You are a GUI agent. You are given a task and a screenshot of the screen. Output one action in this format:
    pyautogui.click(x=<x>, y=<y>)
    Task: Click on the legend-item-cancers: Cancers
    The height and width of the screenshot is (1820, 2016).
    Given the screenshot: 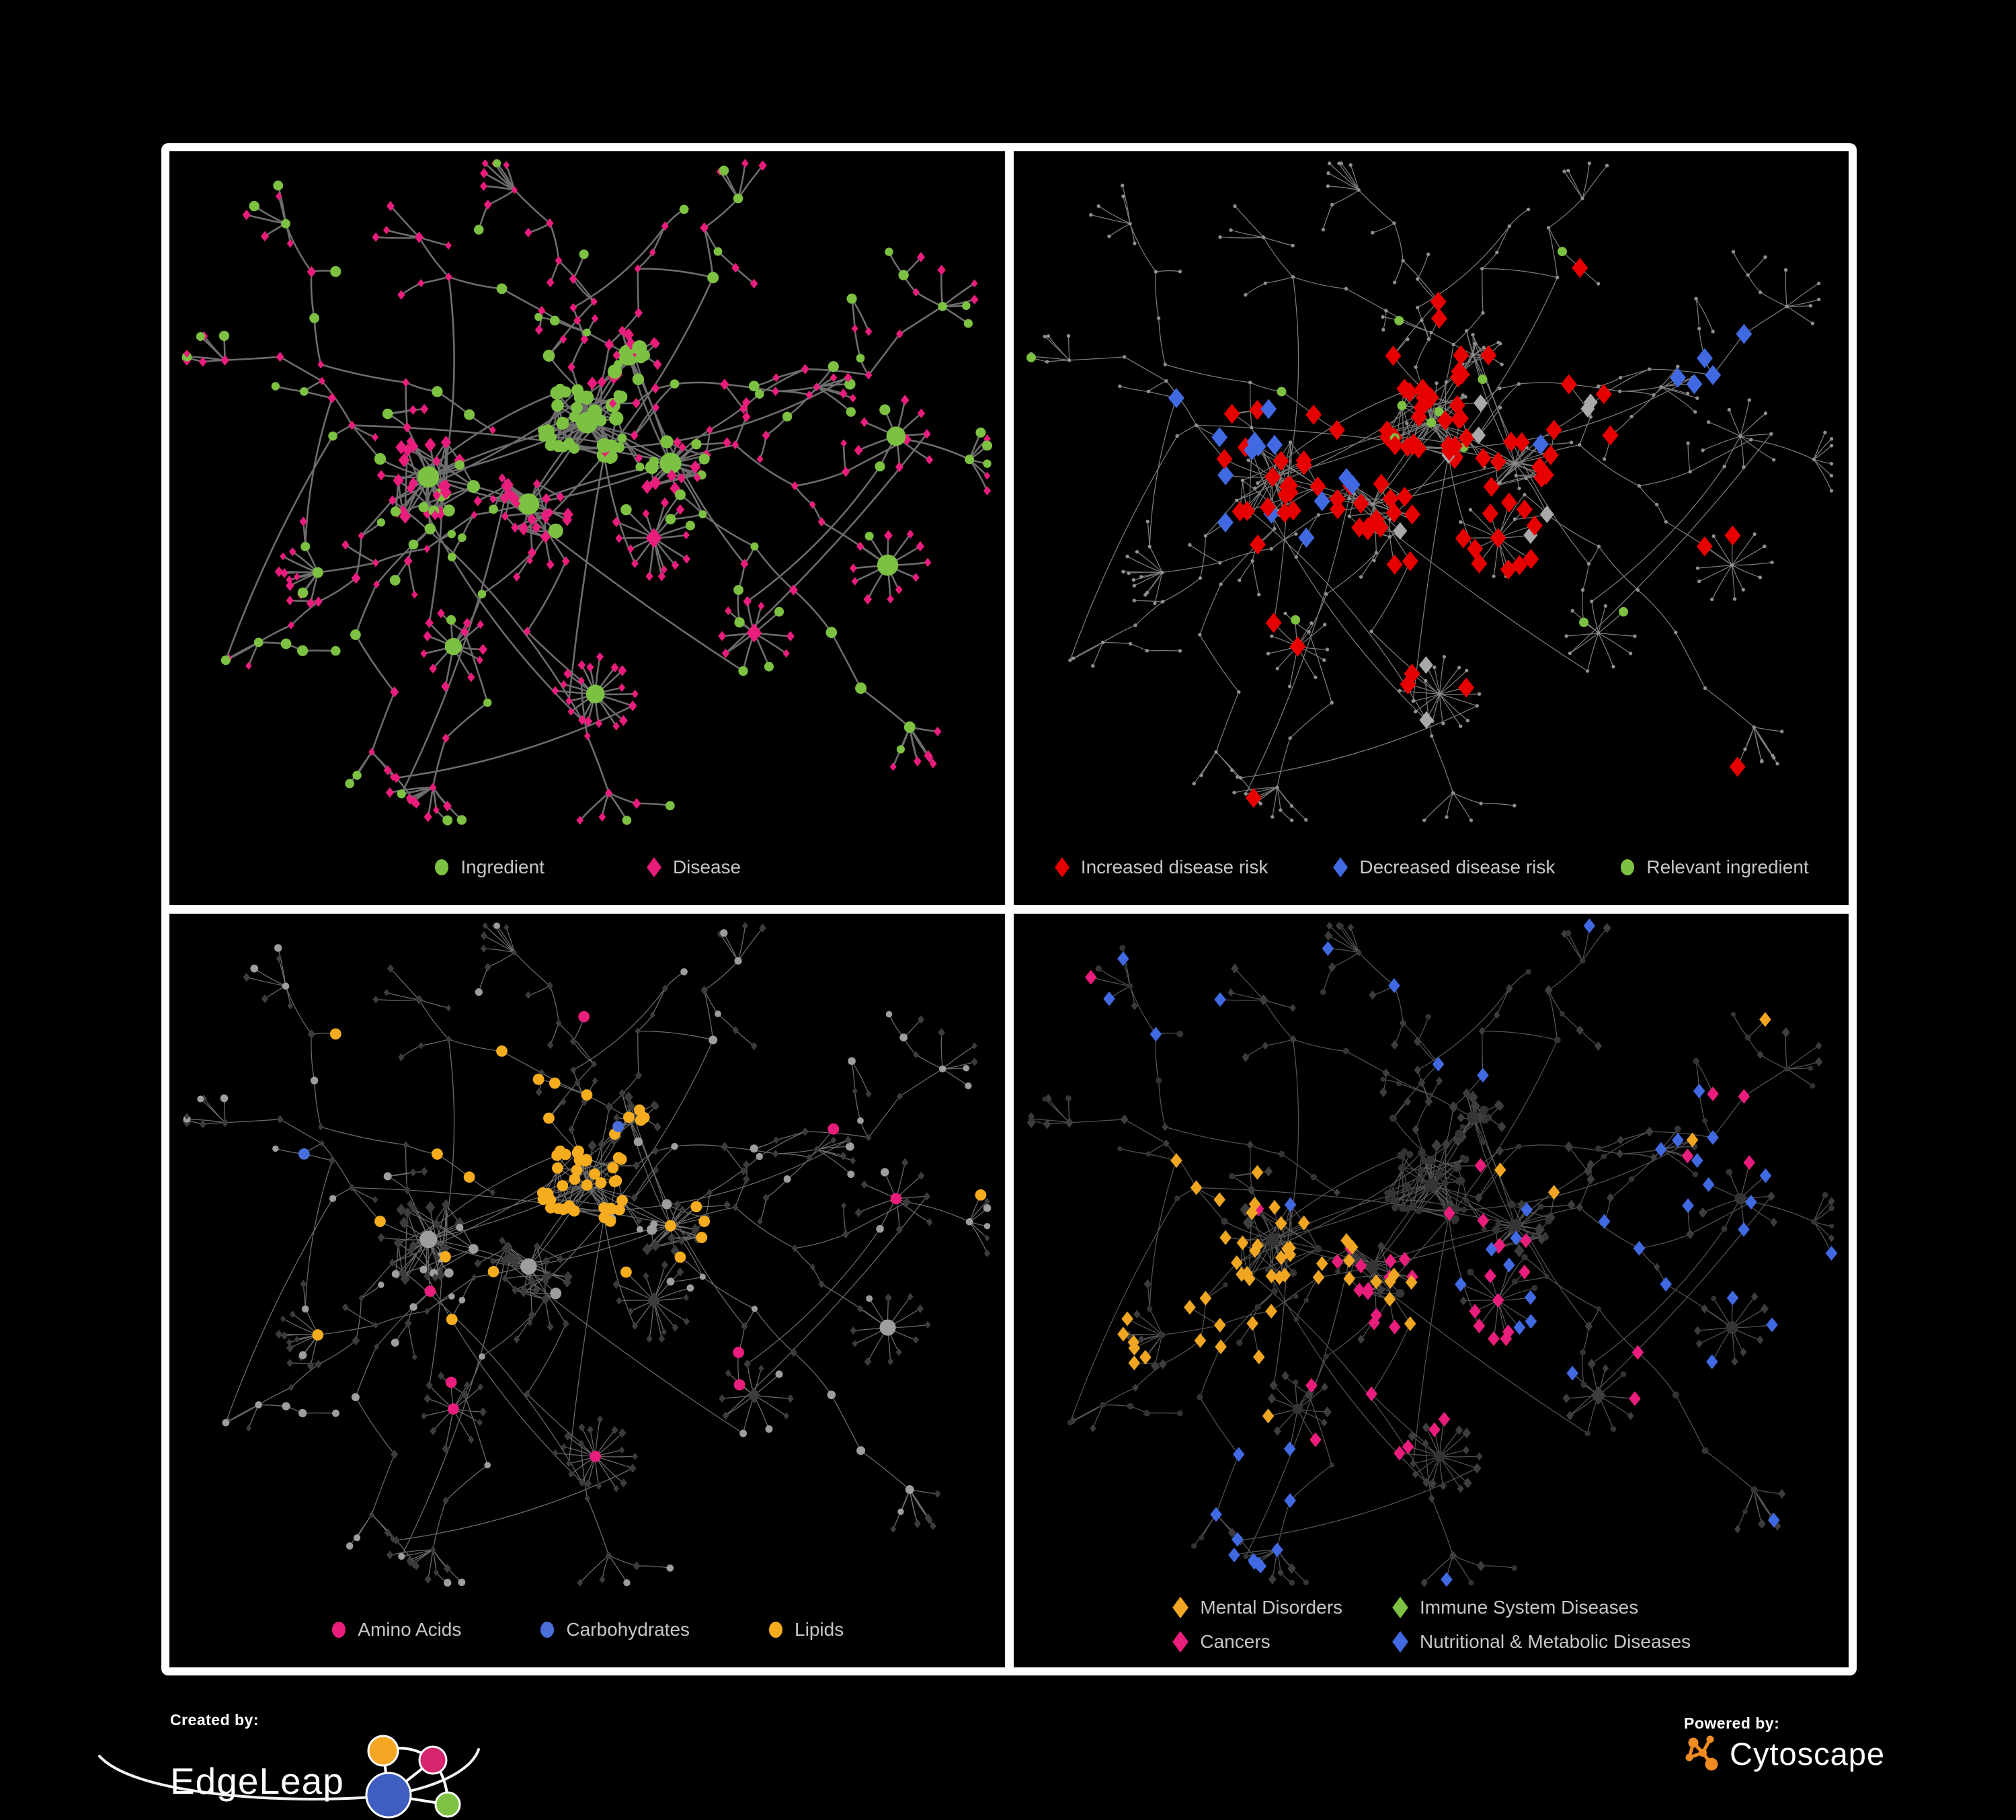 What is the action you would take?
    pyautogui.click(x=1256, y=1642)
    